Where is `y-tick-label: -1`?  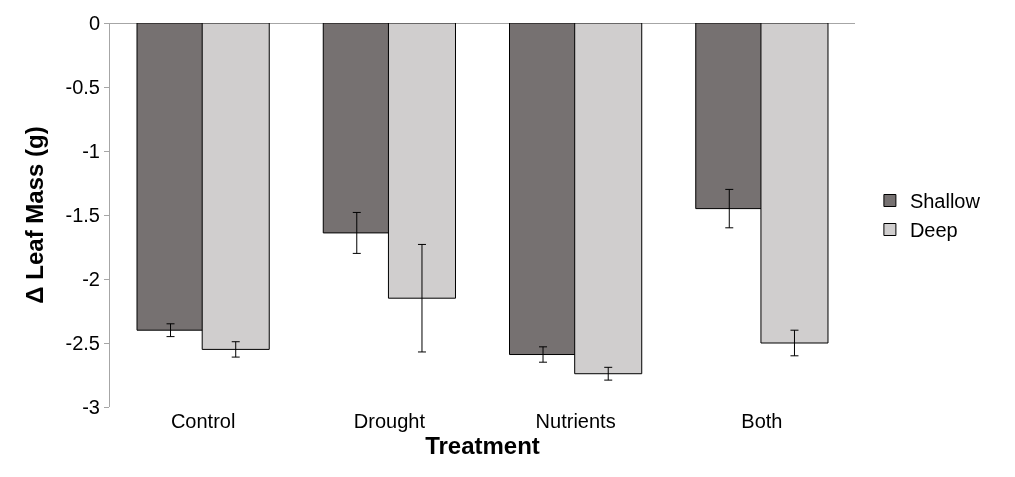
y-tick-label: -1 is located at coordinates (91, 151).